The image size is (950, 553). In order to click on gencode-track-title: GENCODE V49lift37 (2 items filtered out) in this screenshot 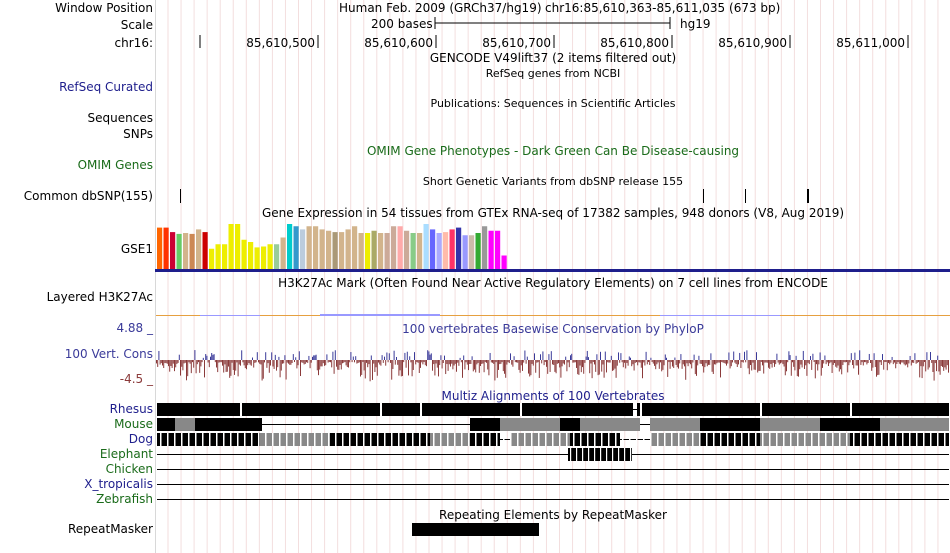, I will do `click(553, 58)`.